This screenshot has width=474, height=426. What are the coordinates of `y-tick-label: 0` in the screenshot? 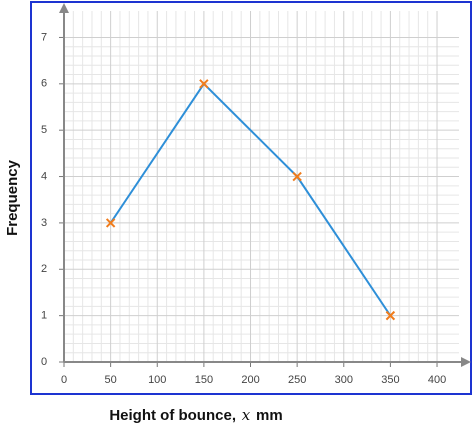 It's located at (44, 362).